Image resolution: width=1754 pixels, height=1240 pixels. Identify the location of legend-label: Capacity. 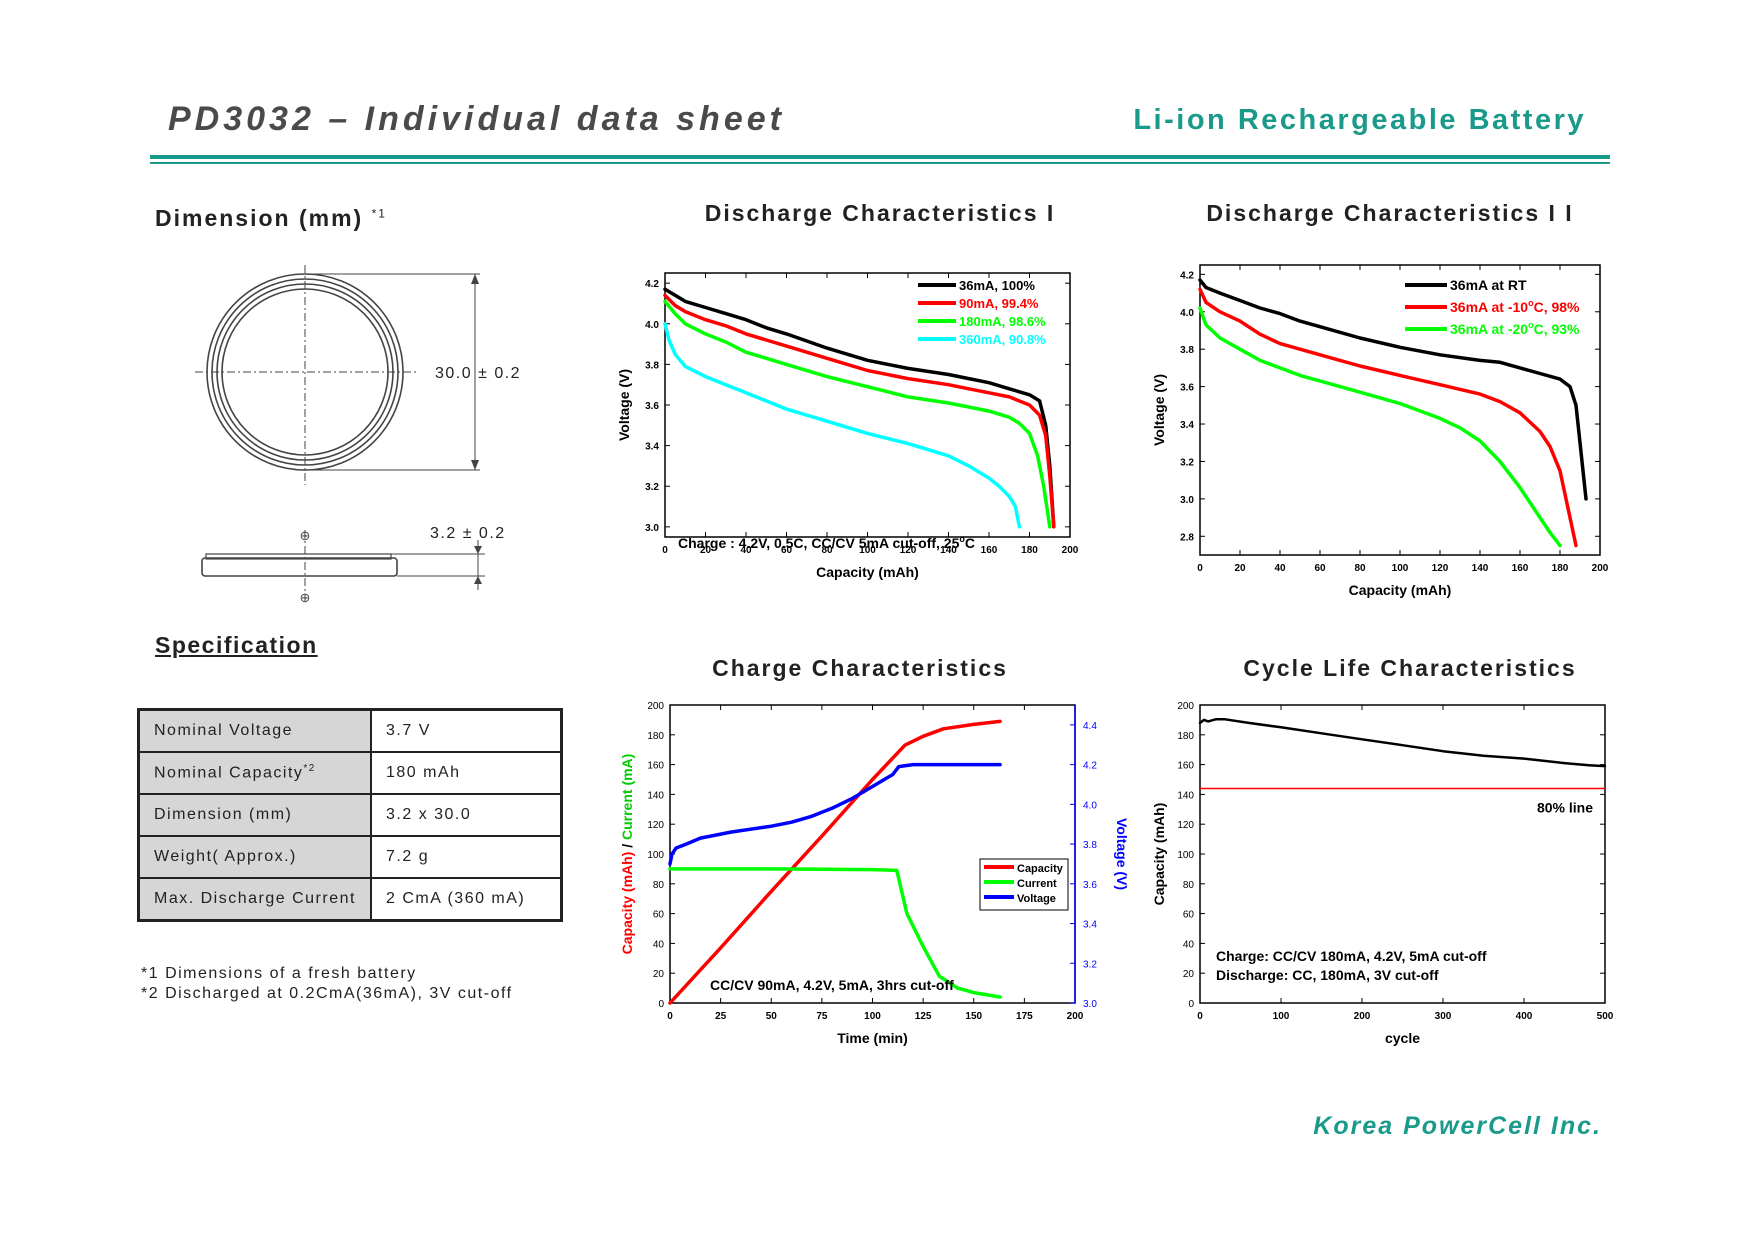
(1040, 869).